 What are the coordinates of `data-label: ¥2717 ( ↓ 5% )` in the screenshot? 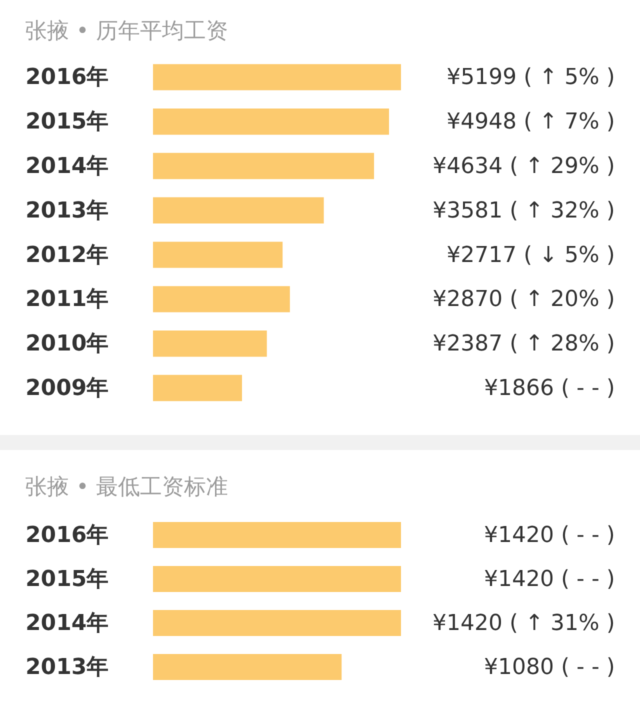 It's located at (530, 255).